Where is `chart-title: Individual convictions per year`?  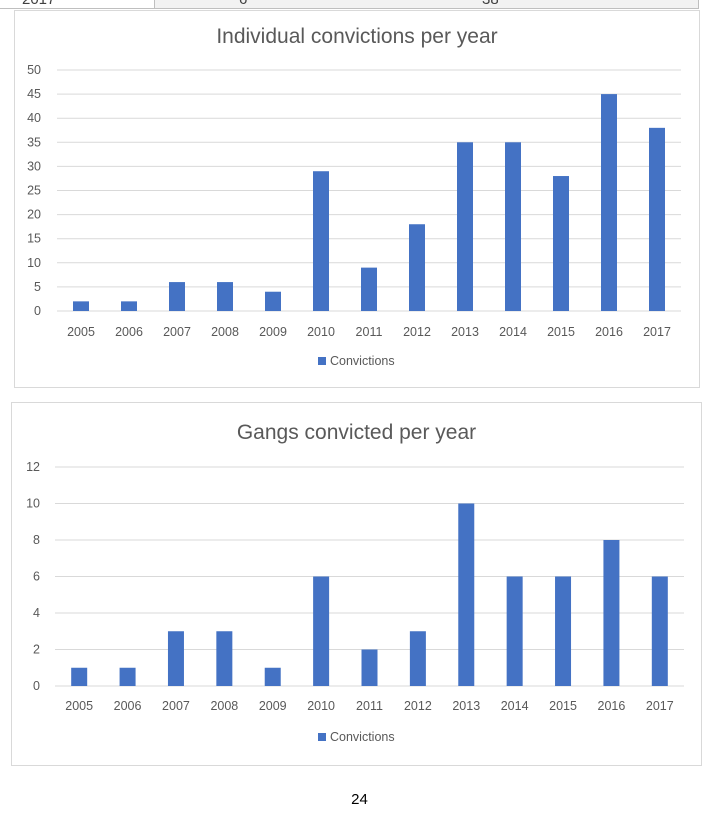
chart-title: Individual convictions per year is located at coordinates (356, 36).